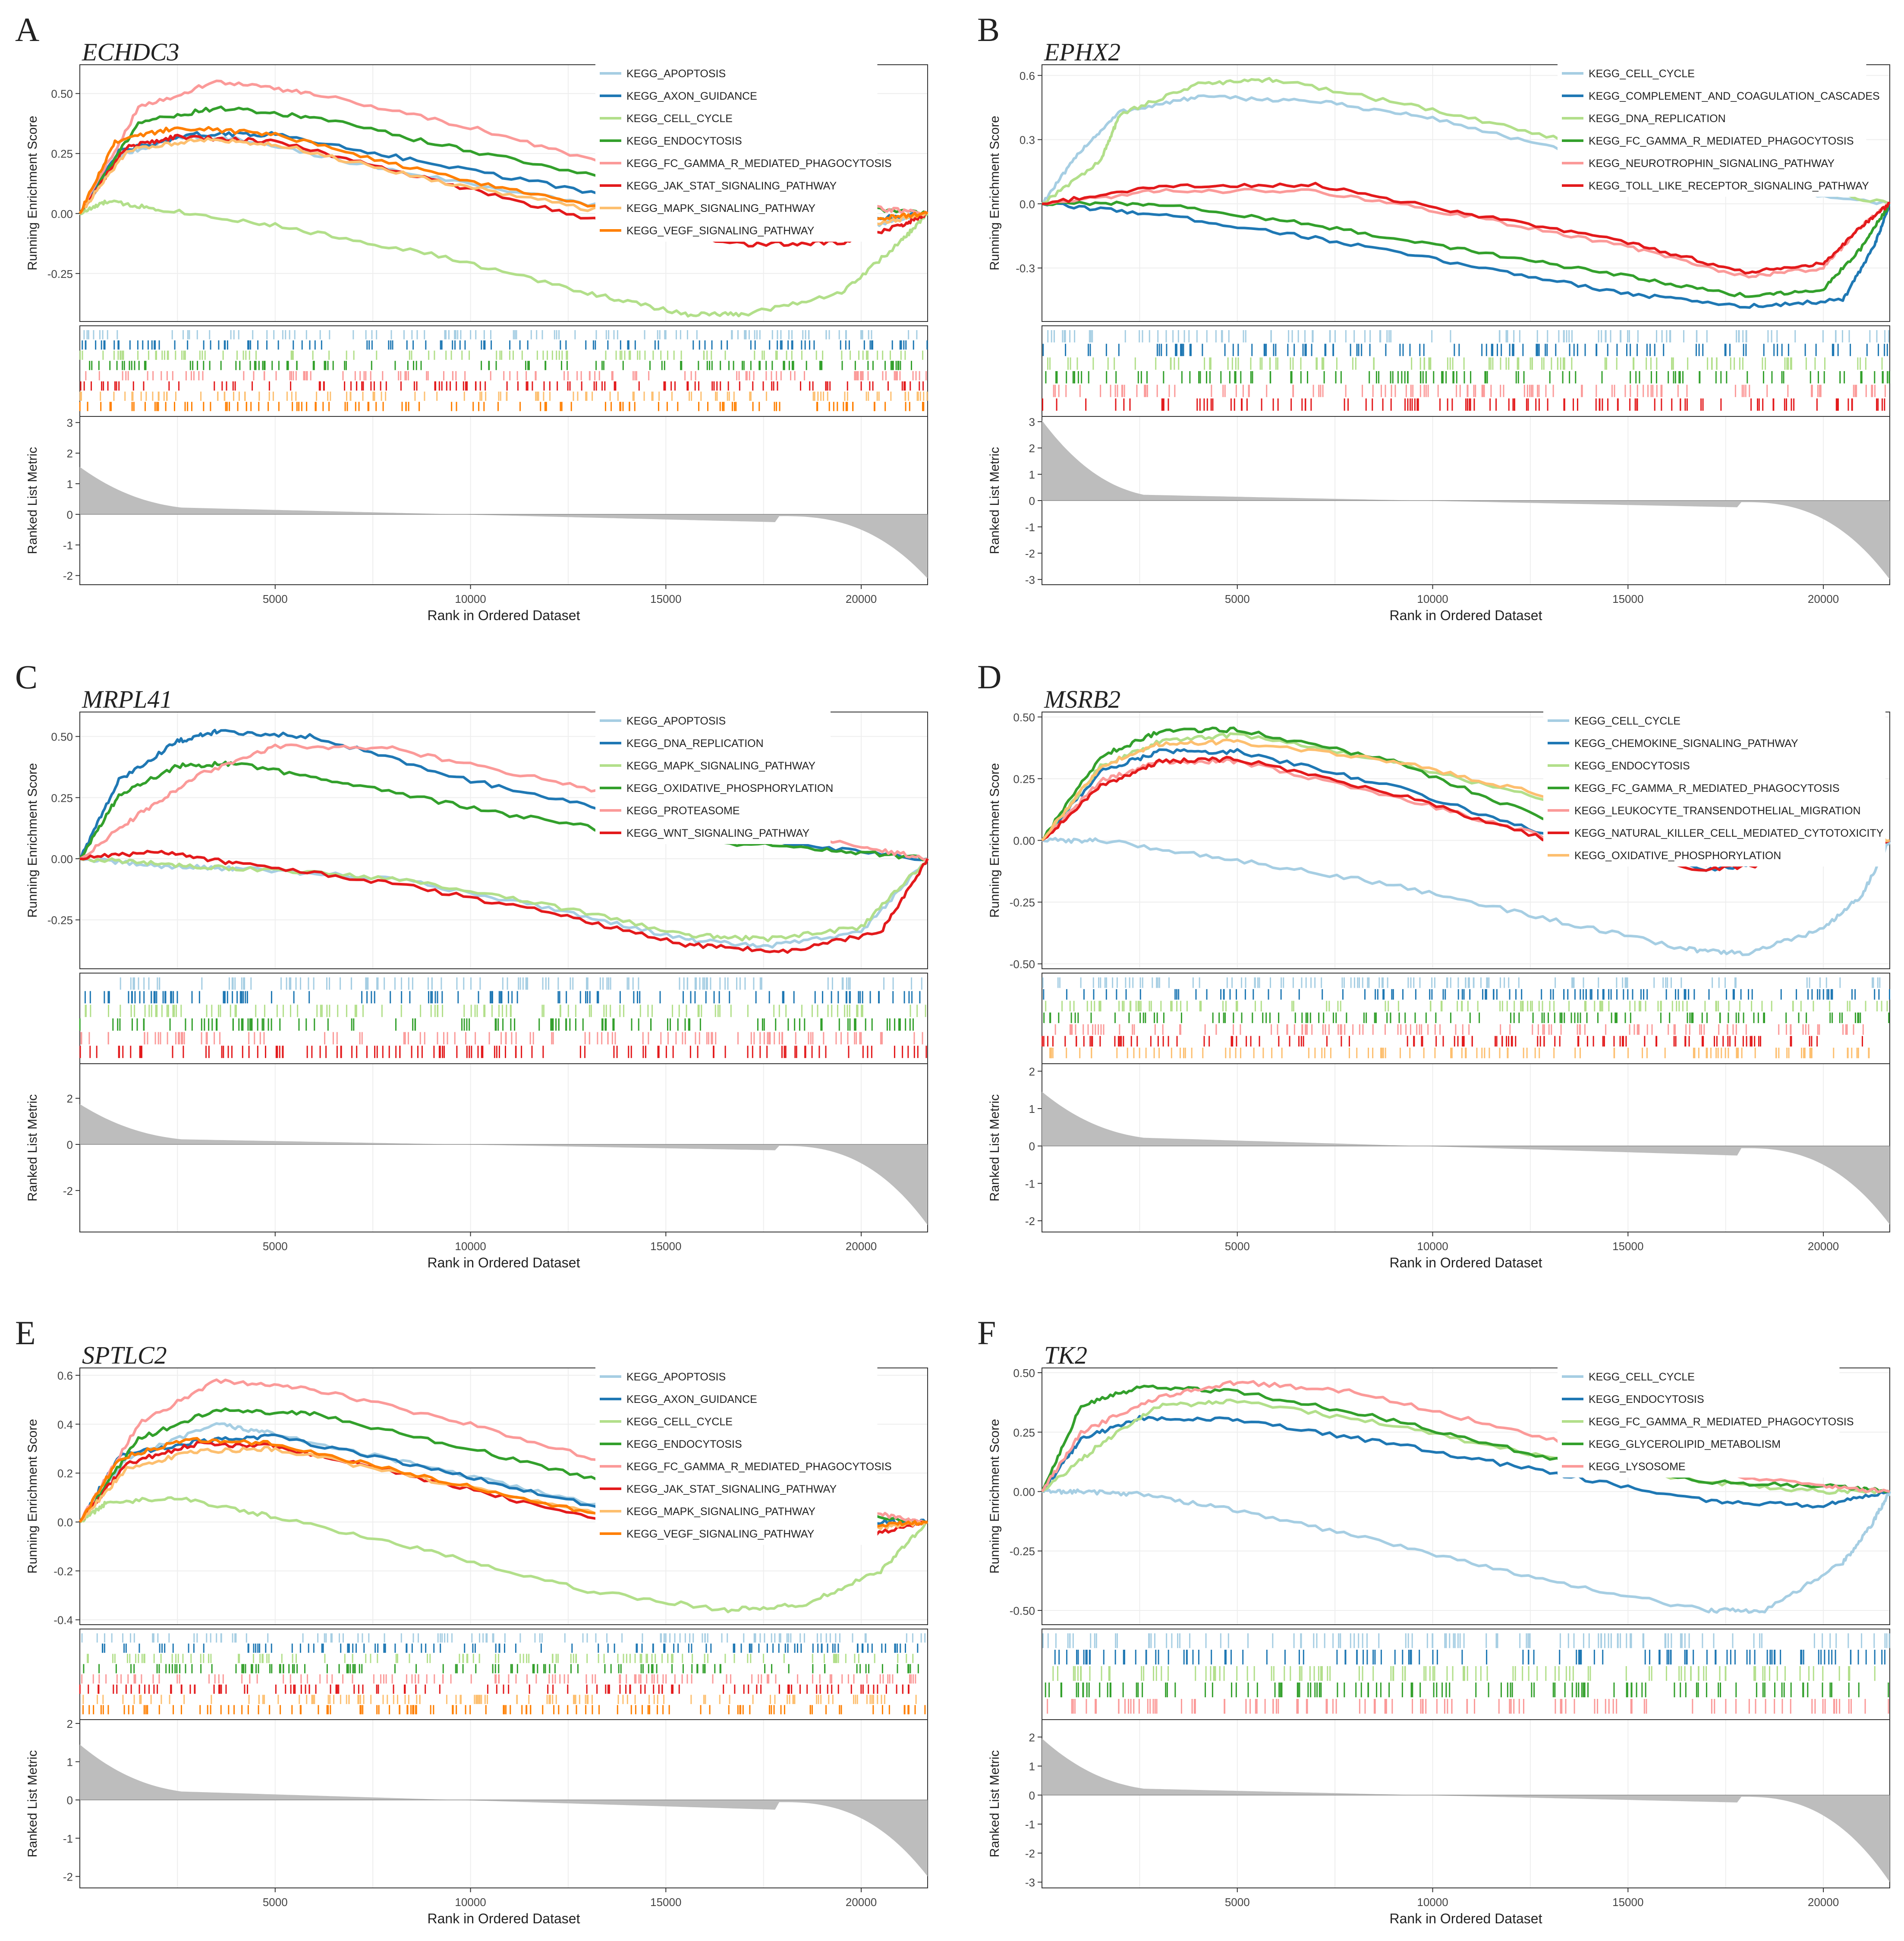  What do you see at coordinates (503, 1018) in the screenshot?
I see `hit-band-frame` at bounding box center [503, 1018].